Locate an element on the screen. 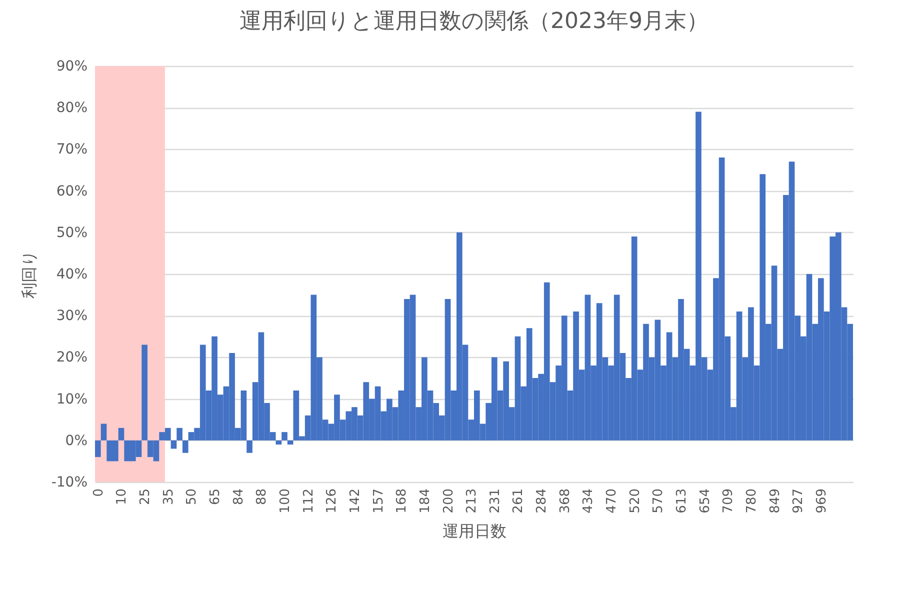 The width and height of the screenshot is (906, 615). x-tick-label: 213 is located at coordinates (472, 501).